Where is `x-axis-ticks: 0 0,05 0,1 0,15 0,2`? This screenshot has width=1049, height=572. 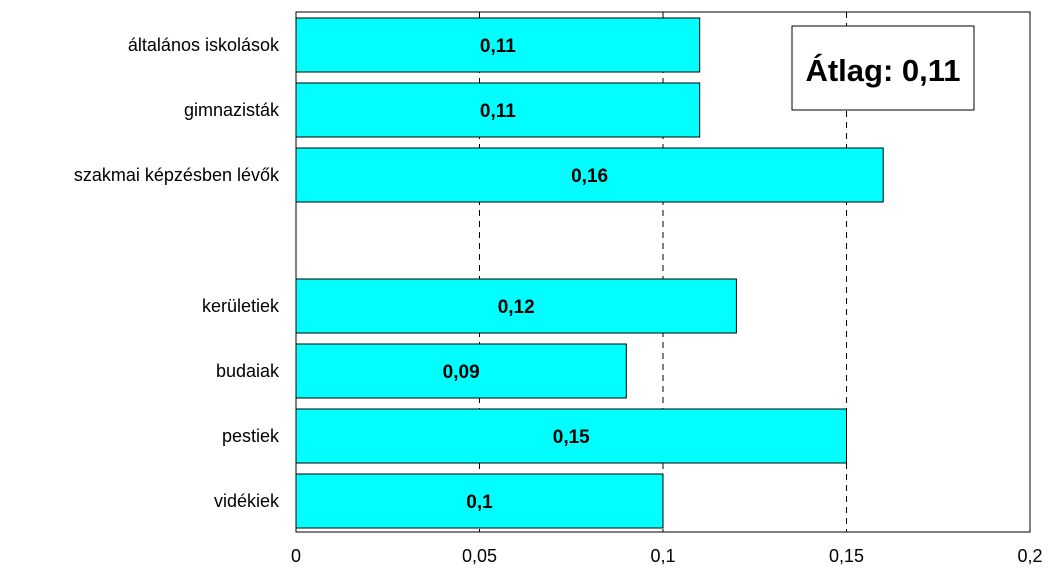
x-axis-ticks: 0 0,05 0,1 0,15 0,2 is located at coordinates (667, 556).